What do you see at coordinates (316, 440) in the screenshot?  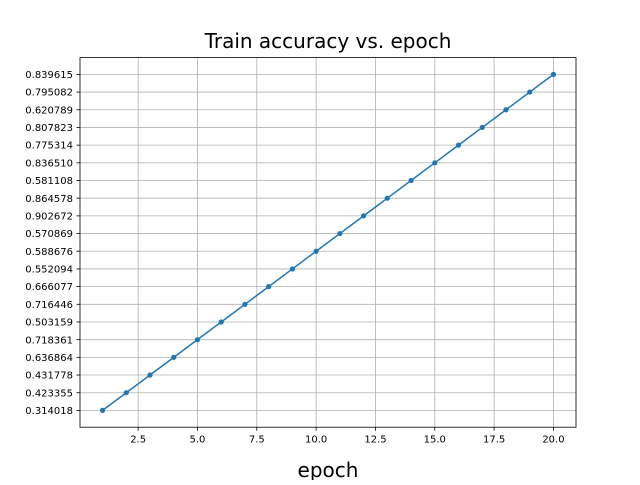 I see `x-tick-label: 10.0` at bounding box center [316, 440].